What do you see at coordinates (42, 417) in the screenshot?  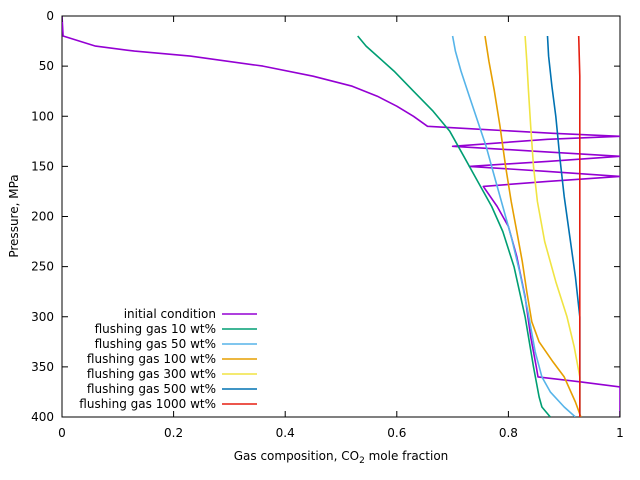 I see `y-tick-label: 400` at bounding box center [42, 417].